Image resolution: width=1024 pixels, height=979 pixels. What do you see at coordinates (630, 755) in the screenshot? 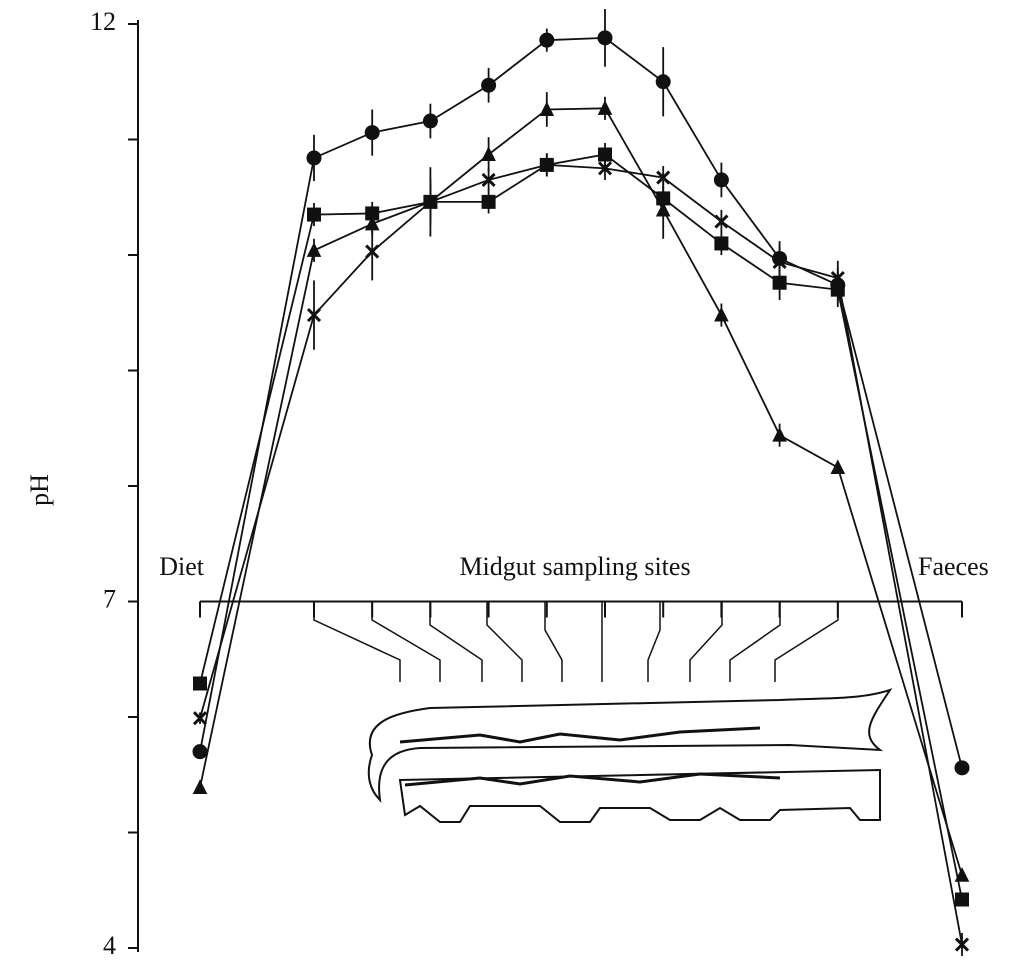
I see `caterpillar` at bounding box center [630, 755].